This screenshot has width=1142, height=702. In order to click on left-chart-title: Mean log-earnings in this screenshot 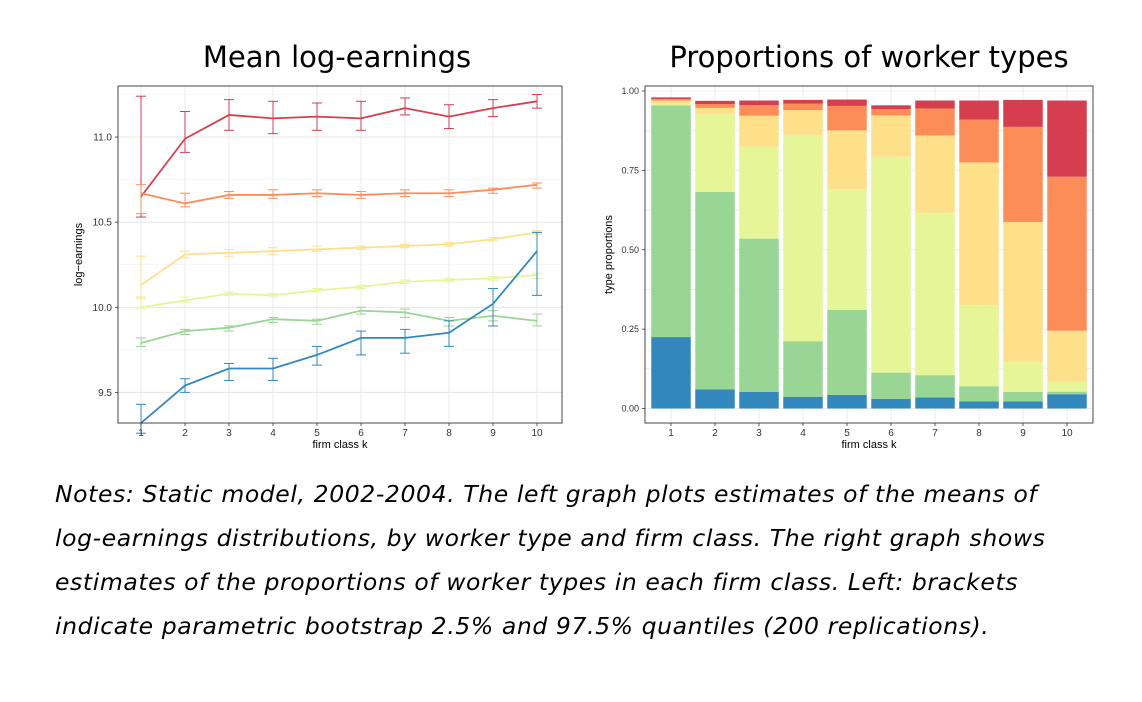, I will do `click(337, 57)`.